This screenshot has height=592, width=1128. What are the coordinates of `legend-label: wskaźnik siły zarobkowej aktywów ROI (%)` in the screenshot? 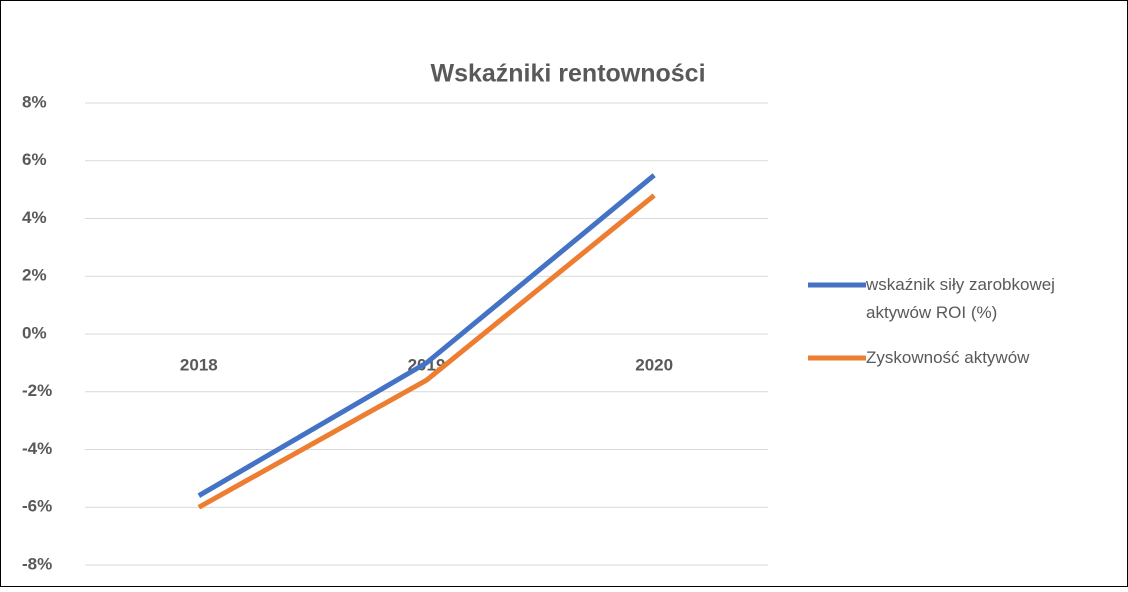 It's located at (960, 298).